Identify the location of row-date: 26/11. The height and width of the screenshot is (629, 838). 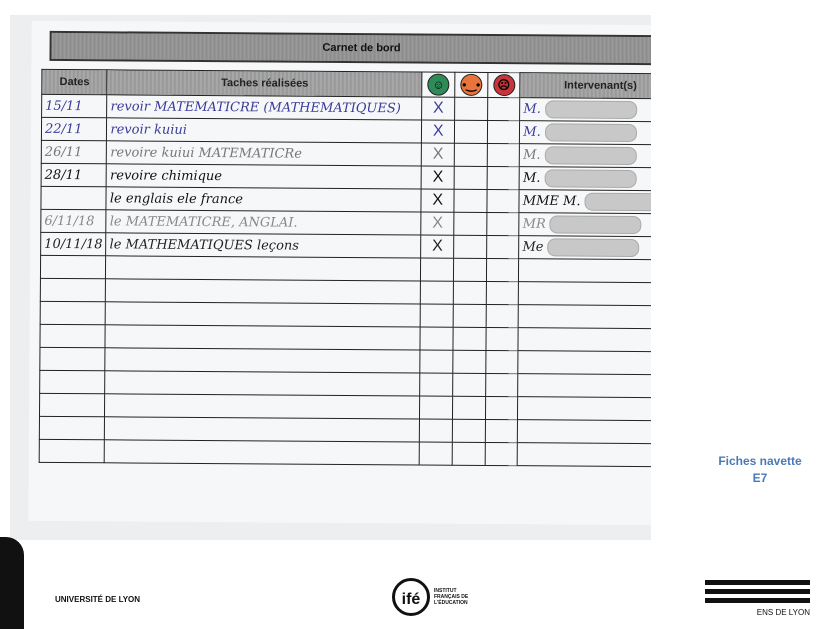
(74, 152).